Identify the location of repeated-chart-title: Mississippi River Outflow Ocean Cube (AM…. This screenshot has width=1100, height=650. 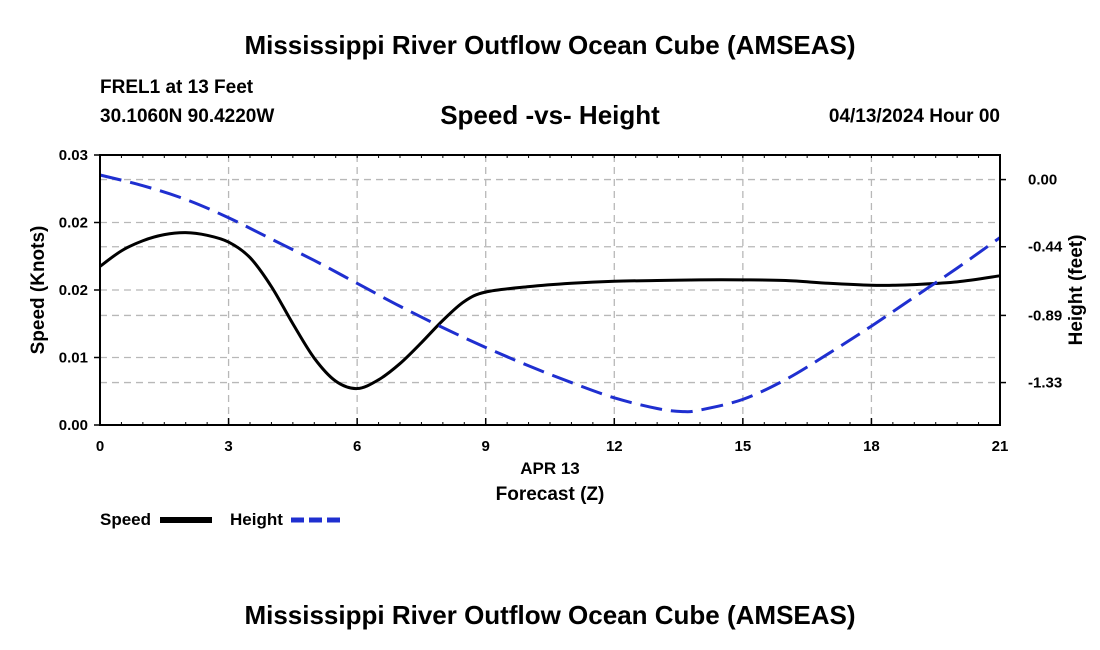
(550, 615).